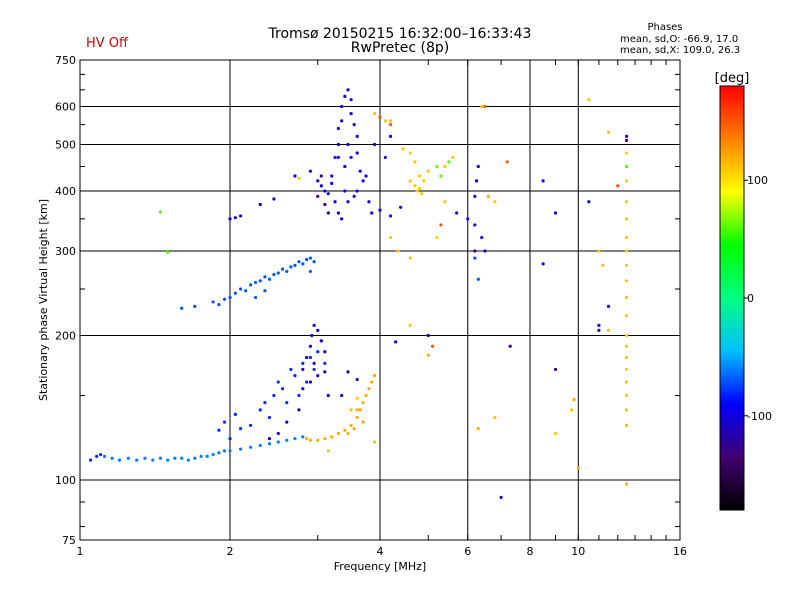 Image resolution: width=800 pixels, height=600 pixels. Describe the element at coordinates (750, 298) in the screenshot. I see `colorbar-tick-label: 0` at that location.